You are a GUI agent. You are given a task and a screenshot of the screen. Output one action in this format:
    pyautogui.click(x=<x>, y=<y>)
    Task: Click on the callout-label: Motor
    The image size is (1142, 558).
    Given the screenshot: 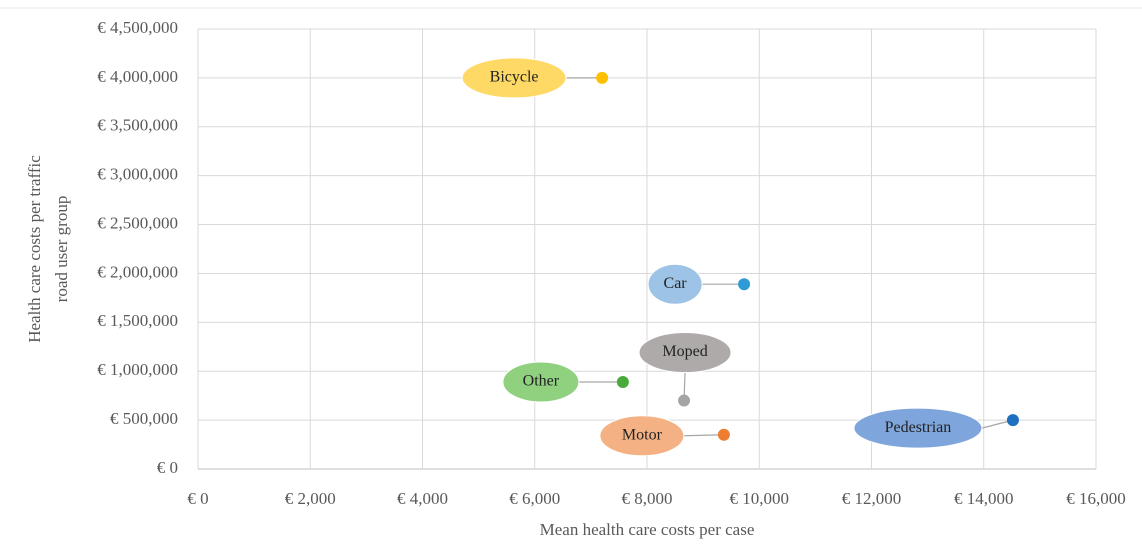 What is the action you would take?
    pyautogui.click(x=642, y=434)
    